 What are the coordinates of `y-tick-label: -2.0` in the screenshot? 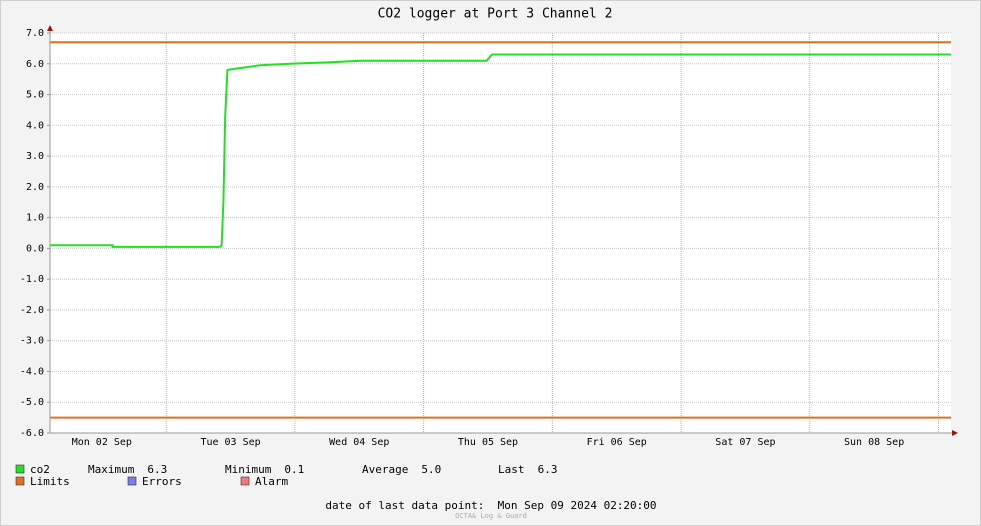 It's located at (32, 310).